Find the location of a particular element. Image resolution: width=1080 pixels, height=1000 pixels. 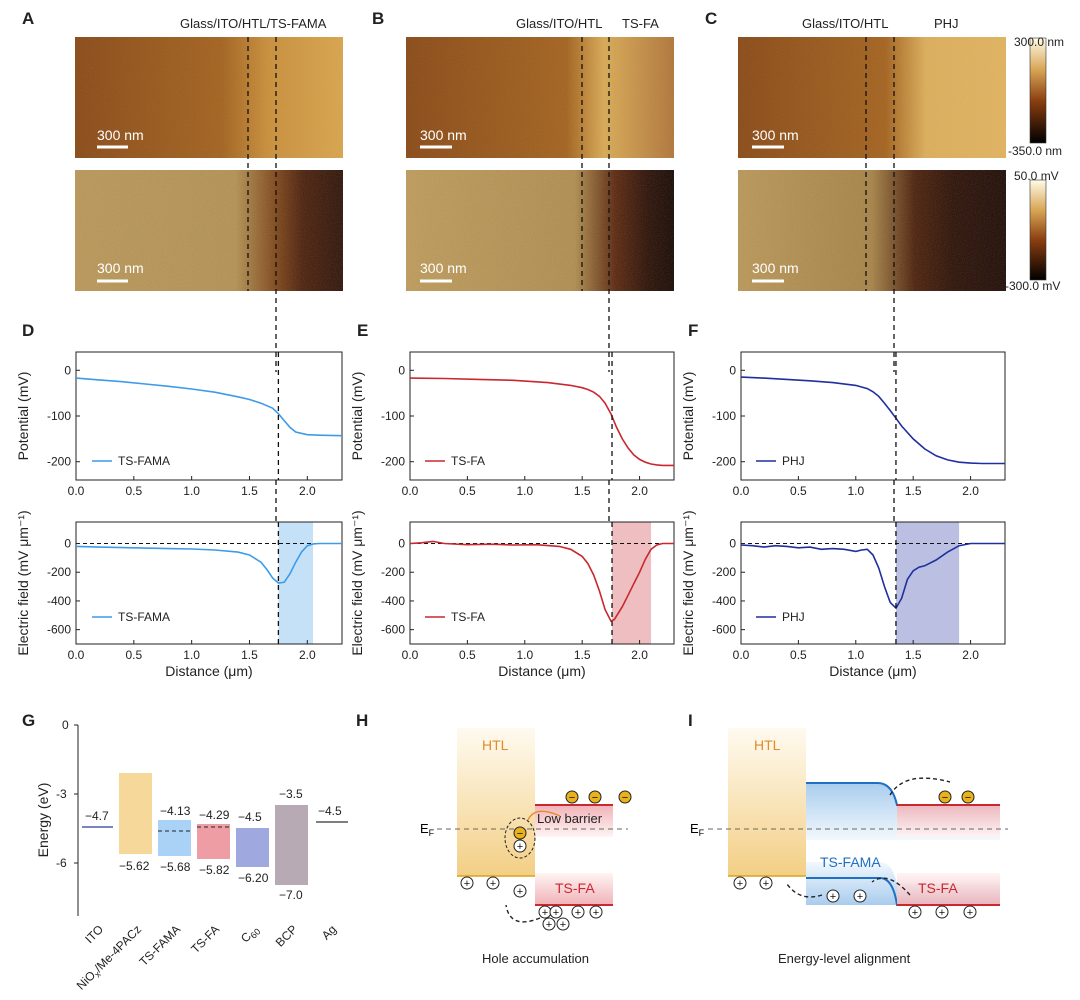

electron-circle is located at coordinates (945, 797).